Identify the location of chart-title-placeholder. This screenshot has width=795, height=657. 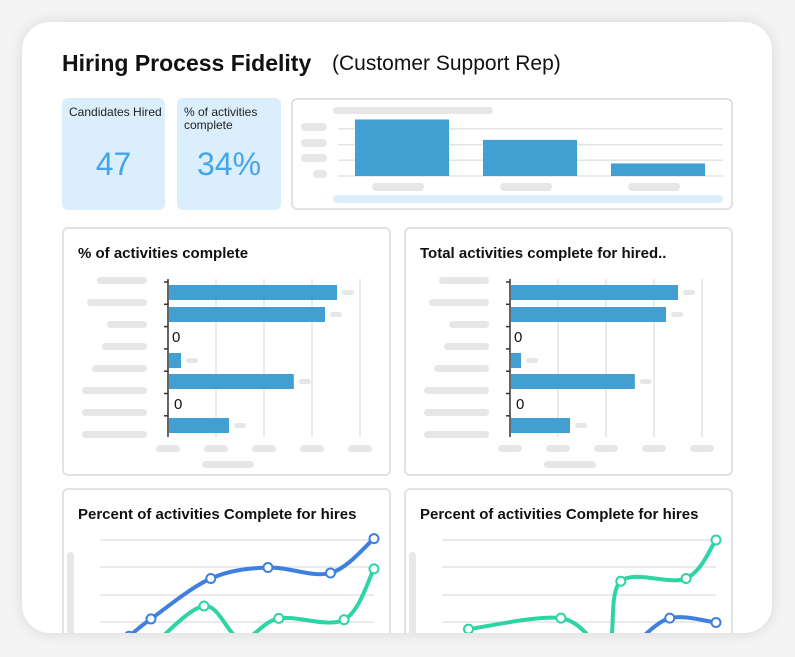
(413, 110).